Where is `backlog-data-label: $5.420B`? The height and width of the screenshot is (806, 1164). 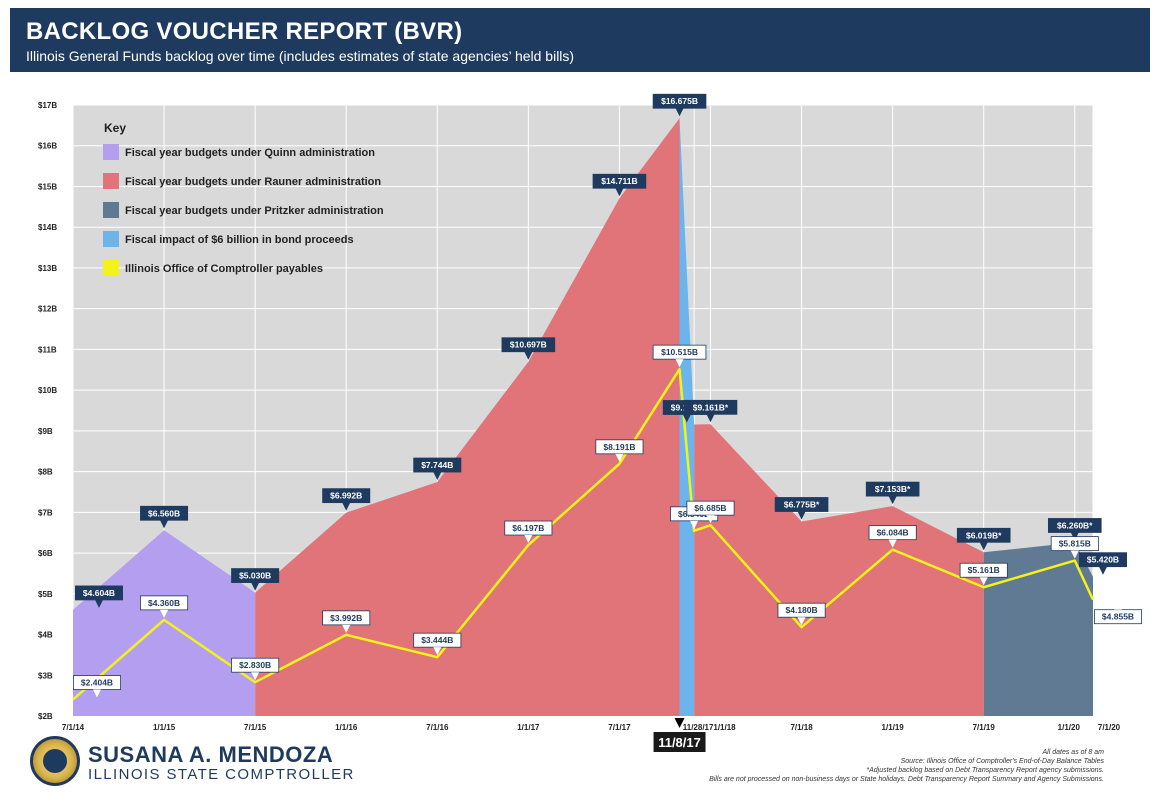
backlog-data-label: $5.420B is located at coordinates (1103, 563).